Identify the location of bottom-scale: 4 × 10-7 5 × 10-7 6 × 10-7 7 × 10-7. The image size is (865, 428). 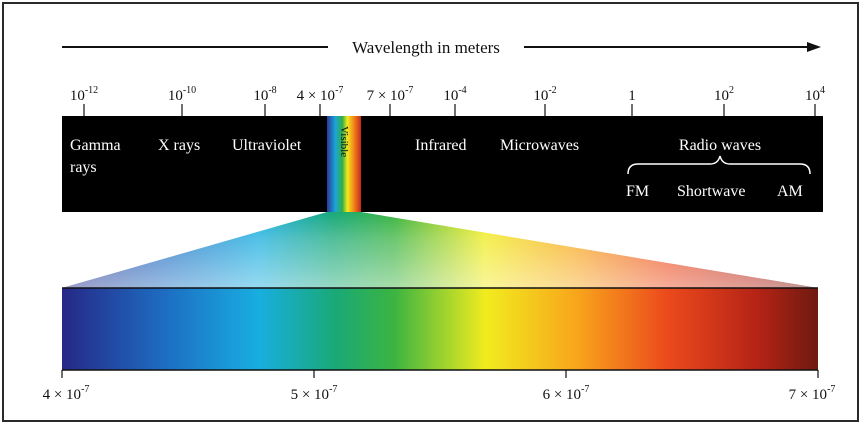
(439, 386).